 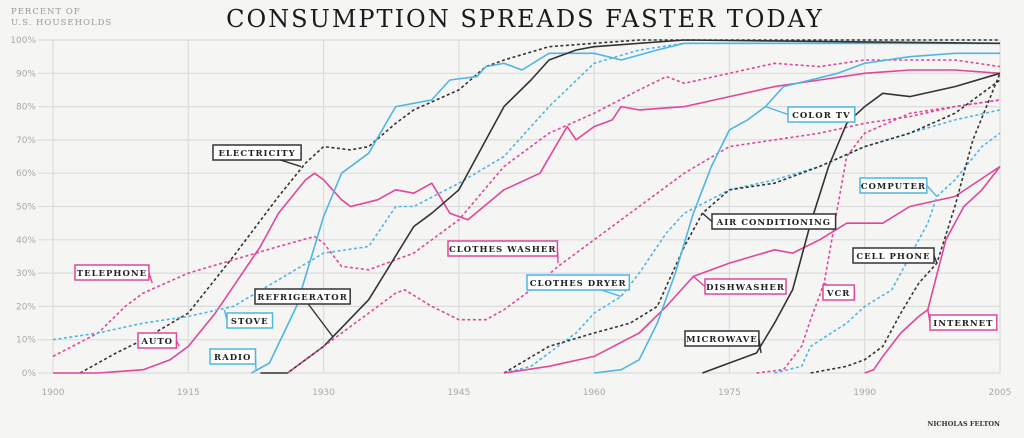 I want to click on series-label-dishwasher: DISHWASHER, so click(x=739, y=285).